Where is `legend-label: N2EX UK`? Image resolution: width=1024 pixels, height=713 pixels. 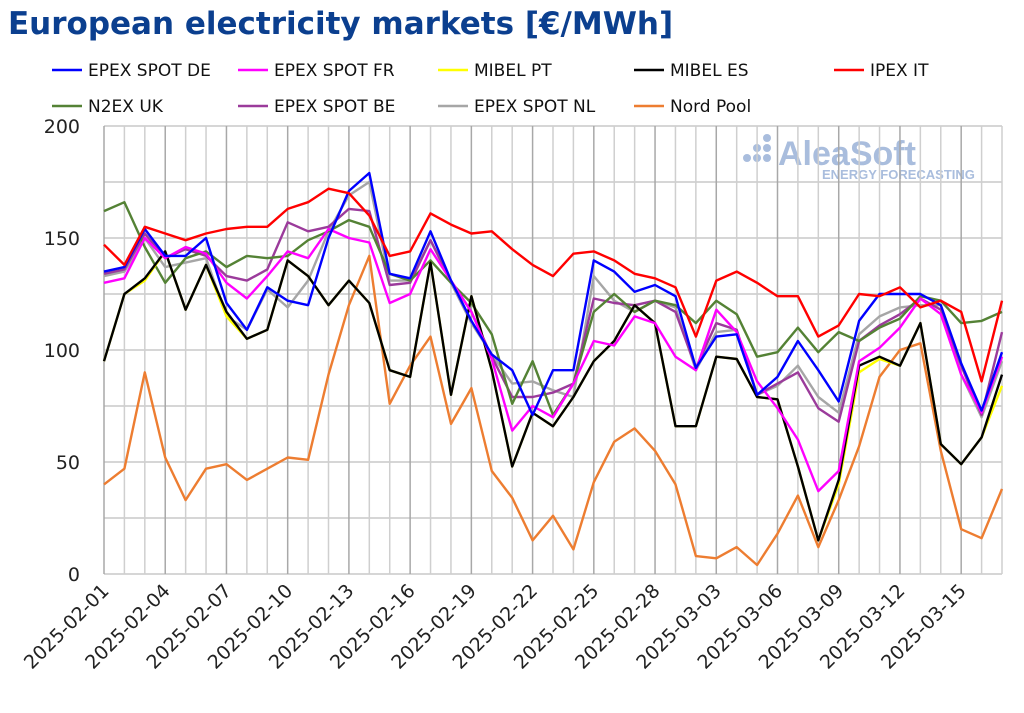
legend-label: N2EX UK is located at coordinates (126, 107).